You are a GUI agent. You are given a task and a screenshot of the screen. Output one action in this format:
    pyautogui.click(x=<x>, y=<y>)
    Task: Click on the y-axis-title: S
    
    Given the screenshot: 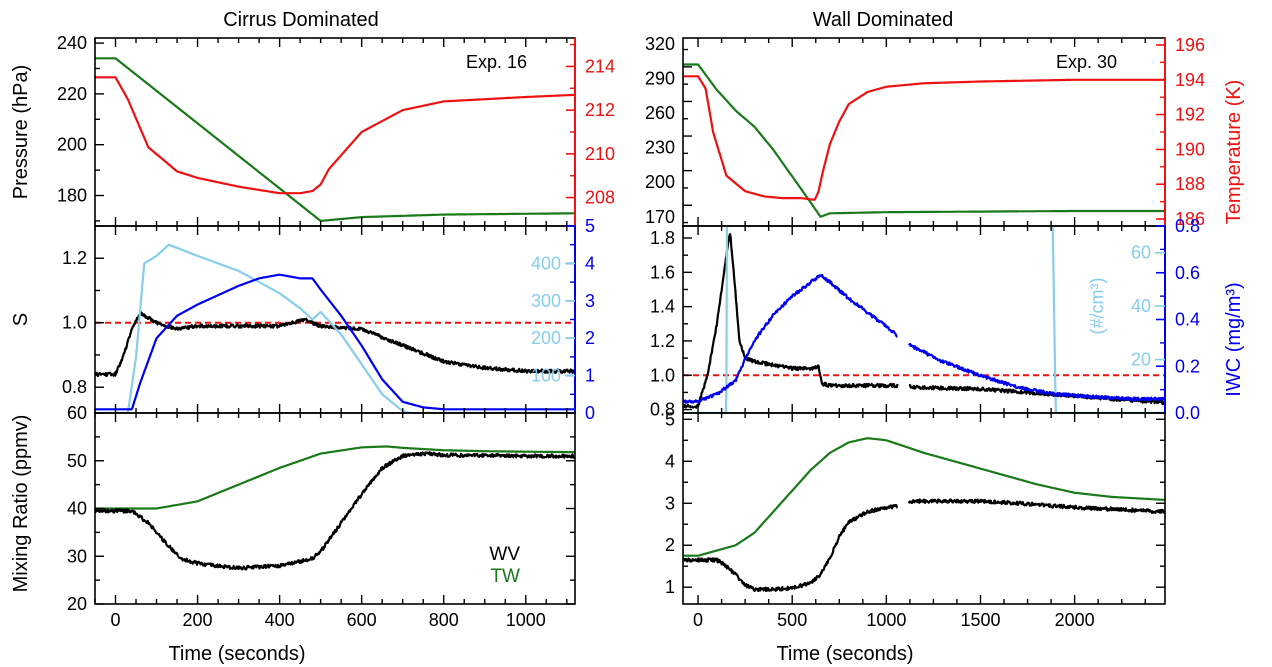 What is the action you would take?
    pyautogui.click(x=21, y=319)
    